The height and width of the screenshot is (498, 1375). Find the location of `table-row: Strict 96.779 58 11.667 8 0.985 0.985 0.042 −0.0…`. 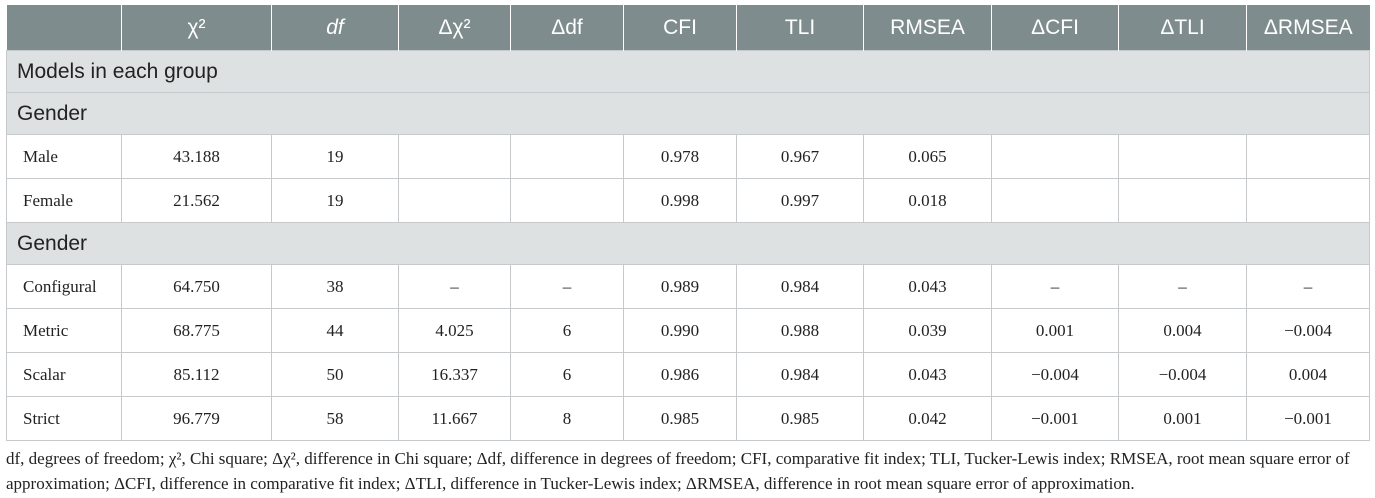

table-row: Strict 96.779 58 11.667 8 0.985 0.985 0.042 −0.0… is located at coordinates (688, 418).